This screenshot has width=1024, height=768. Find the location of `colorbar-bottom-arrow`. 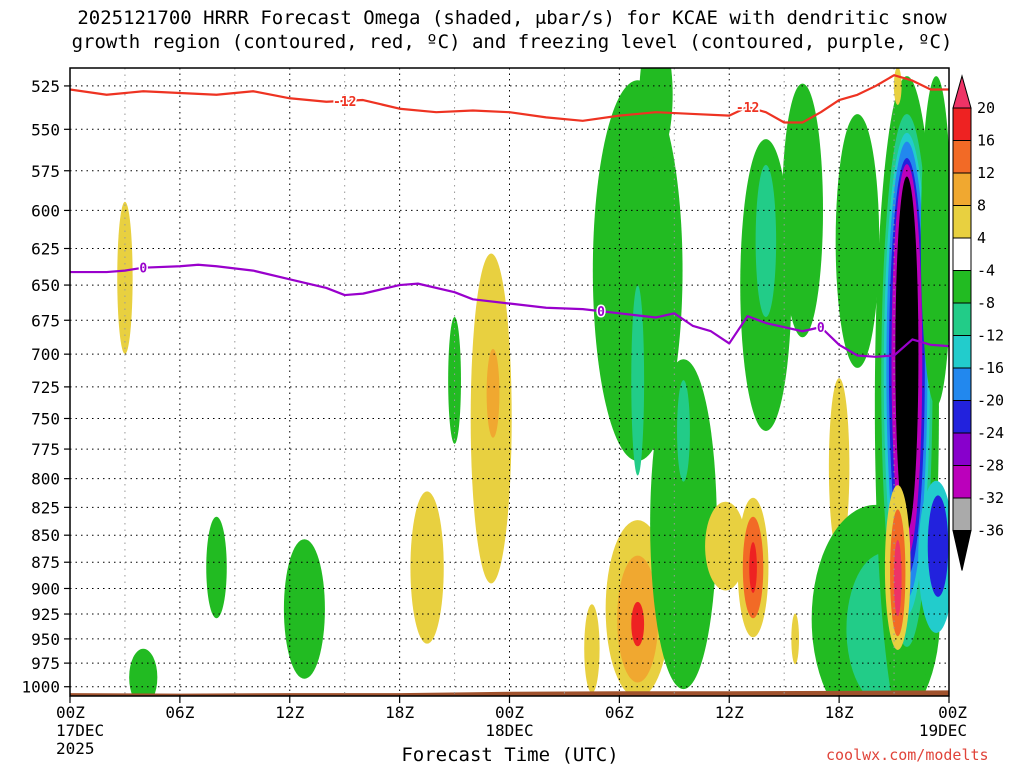

colorbar-bottom-arrow is located at coordinates (962, 550).